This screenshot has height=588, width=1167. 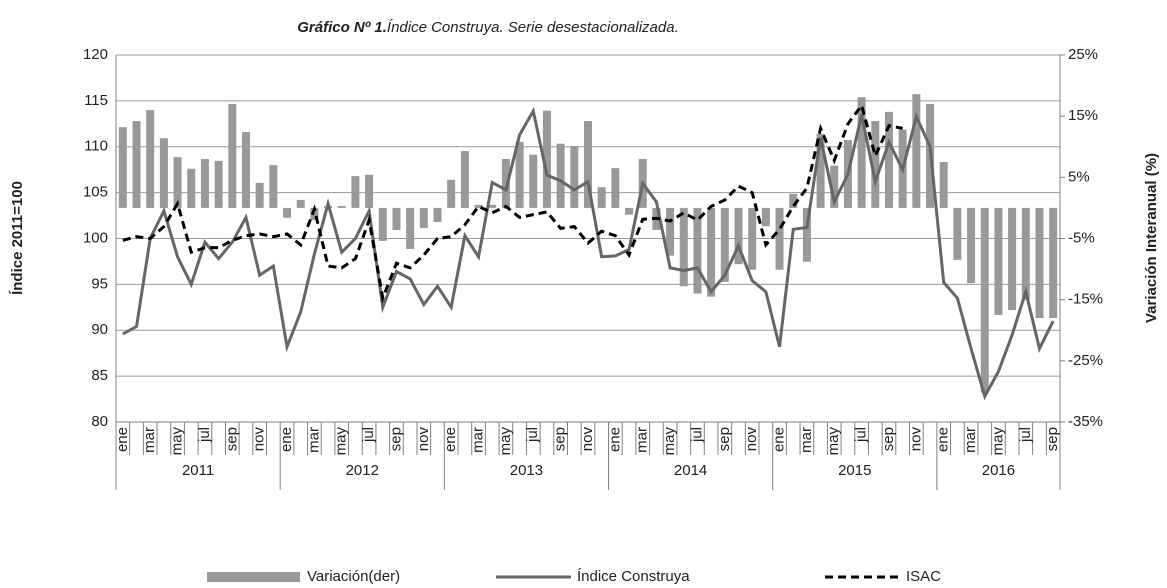 I want to click on y2-tick-label: -35%, so click(x=1085, y=421).